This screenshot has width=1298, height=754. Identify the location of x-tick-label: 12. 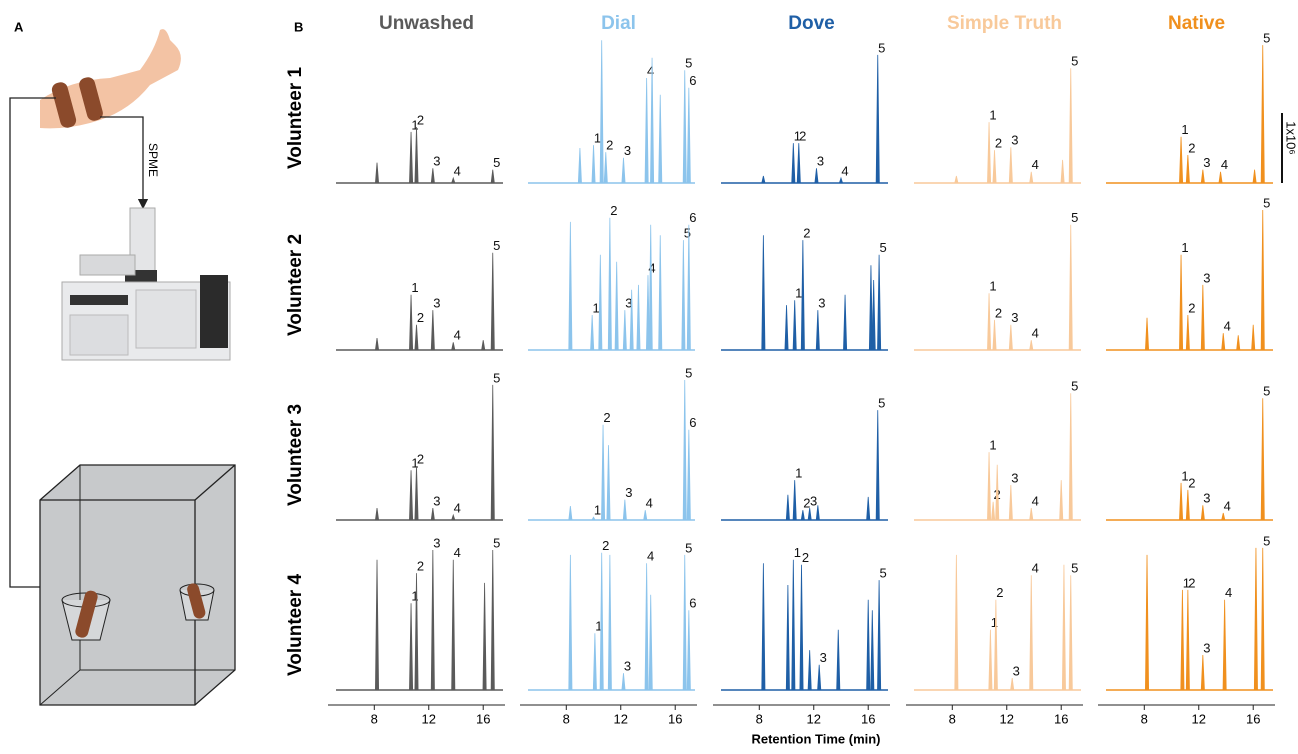
(429, 718).